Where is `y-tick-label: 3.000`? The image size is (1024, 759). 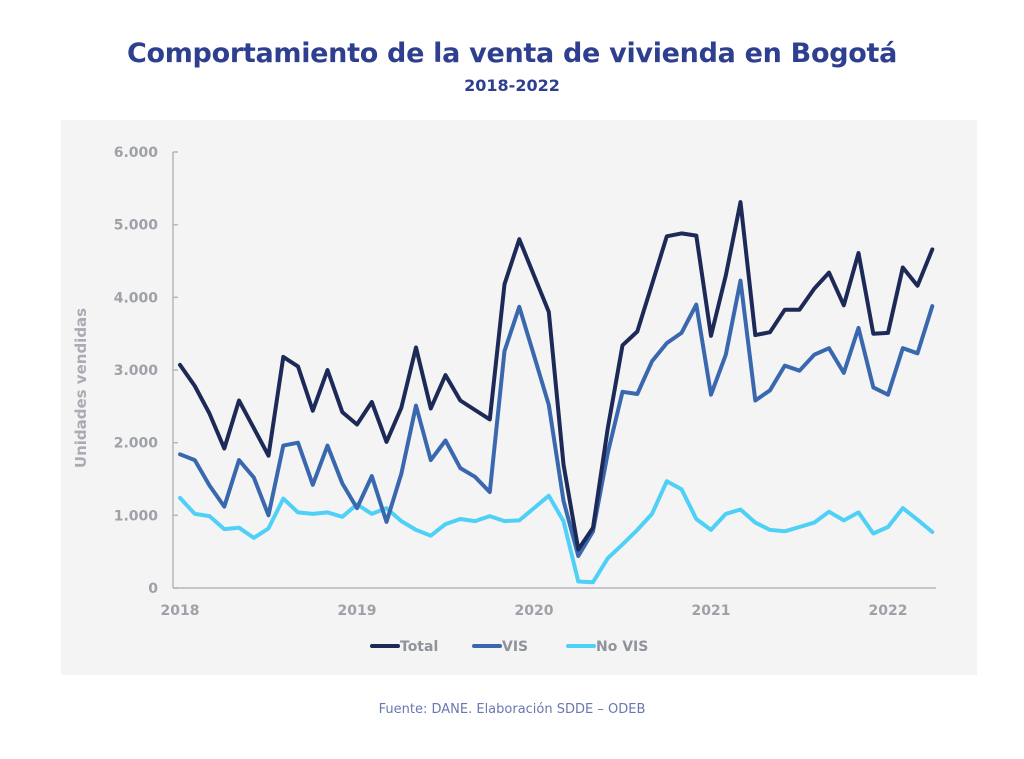 y-tick-label: 3.000 is located at coordinates (136, 371).